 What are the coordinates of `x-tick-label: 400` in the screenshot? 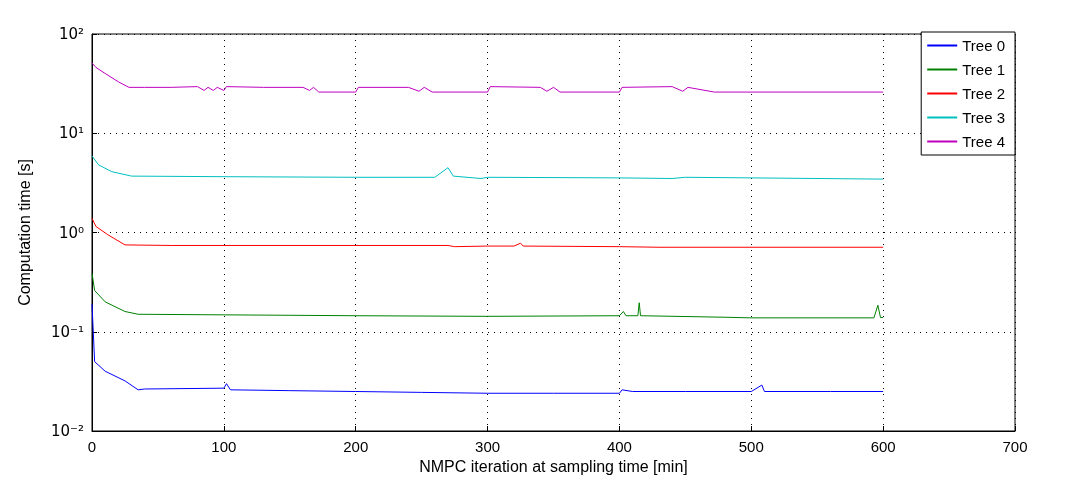 It's located at (619, 446).